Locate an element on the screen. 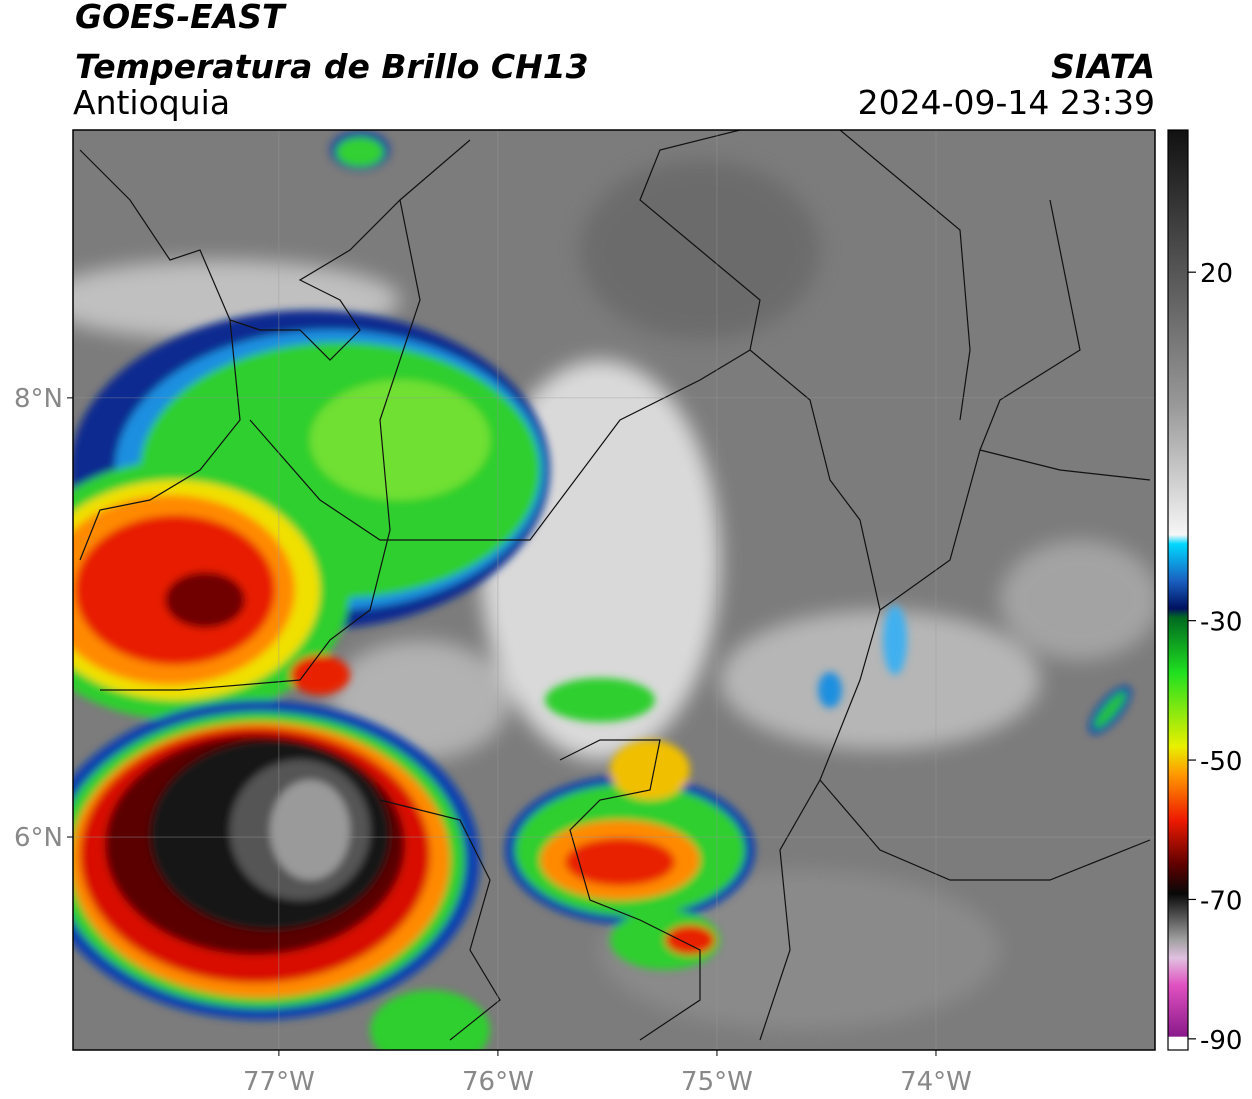  colorbar-ticks: 20 -30 -50 -70 -90 is located at coordinates (1215, 657).